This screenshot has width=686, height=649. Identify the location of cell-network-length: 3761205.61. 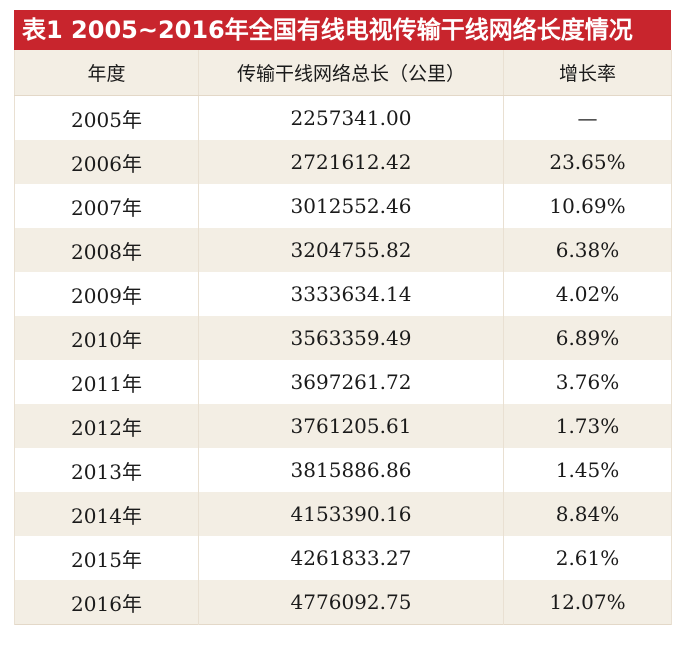
(351, 426).